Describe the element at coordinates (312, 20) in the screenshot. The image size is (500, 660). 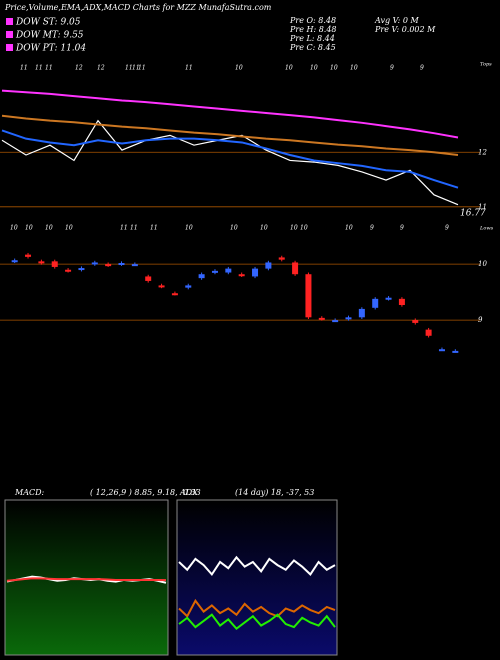
I see `quote: Pre O: 8.48` at that location.